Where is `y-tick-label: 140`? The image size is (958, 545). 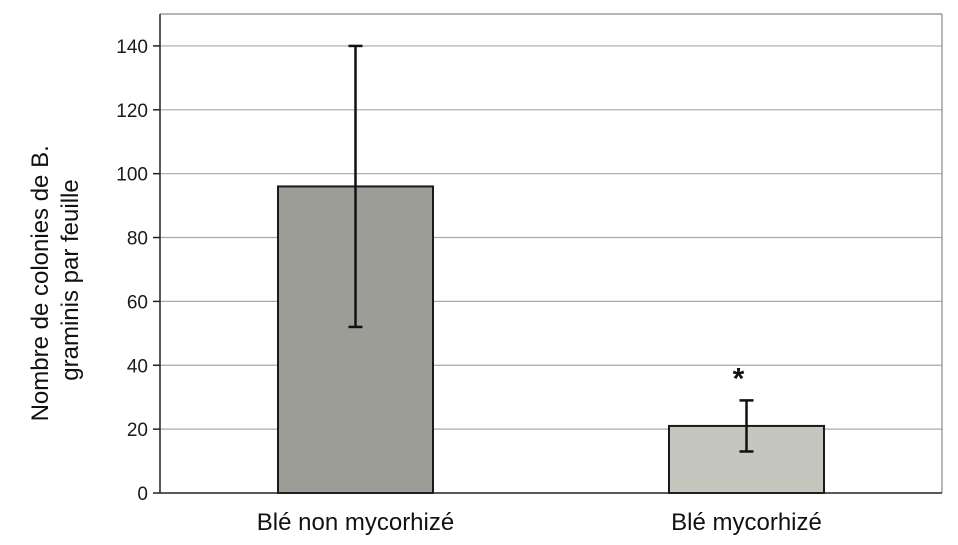
y-tick-label: 140 is located at coordinates (132, 47).